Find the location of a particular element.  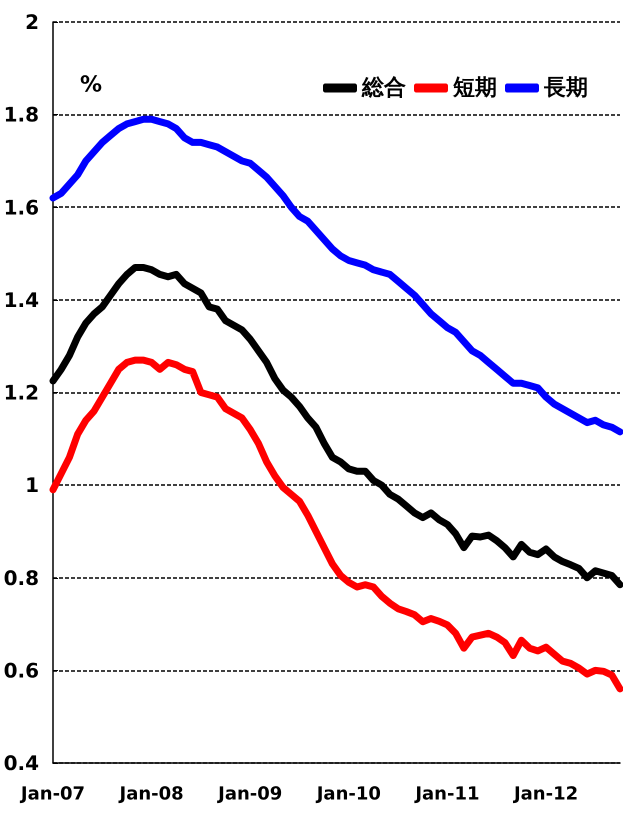

legend-label: 総合 is located at coordinates (383, 88).